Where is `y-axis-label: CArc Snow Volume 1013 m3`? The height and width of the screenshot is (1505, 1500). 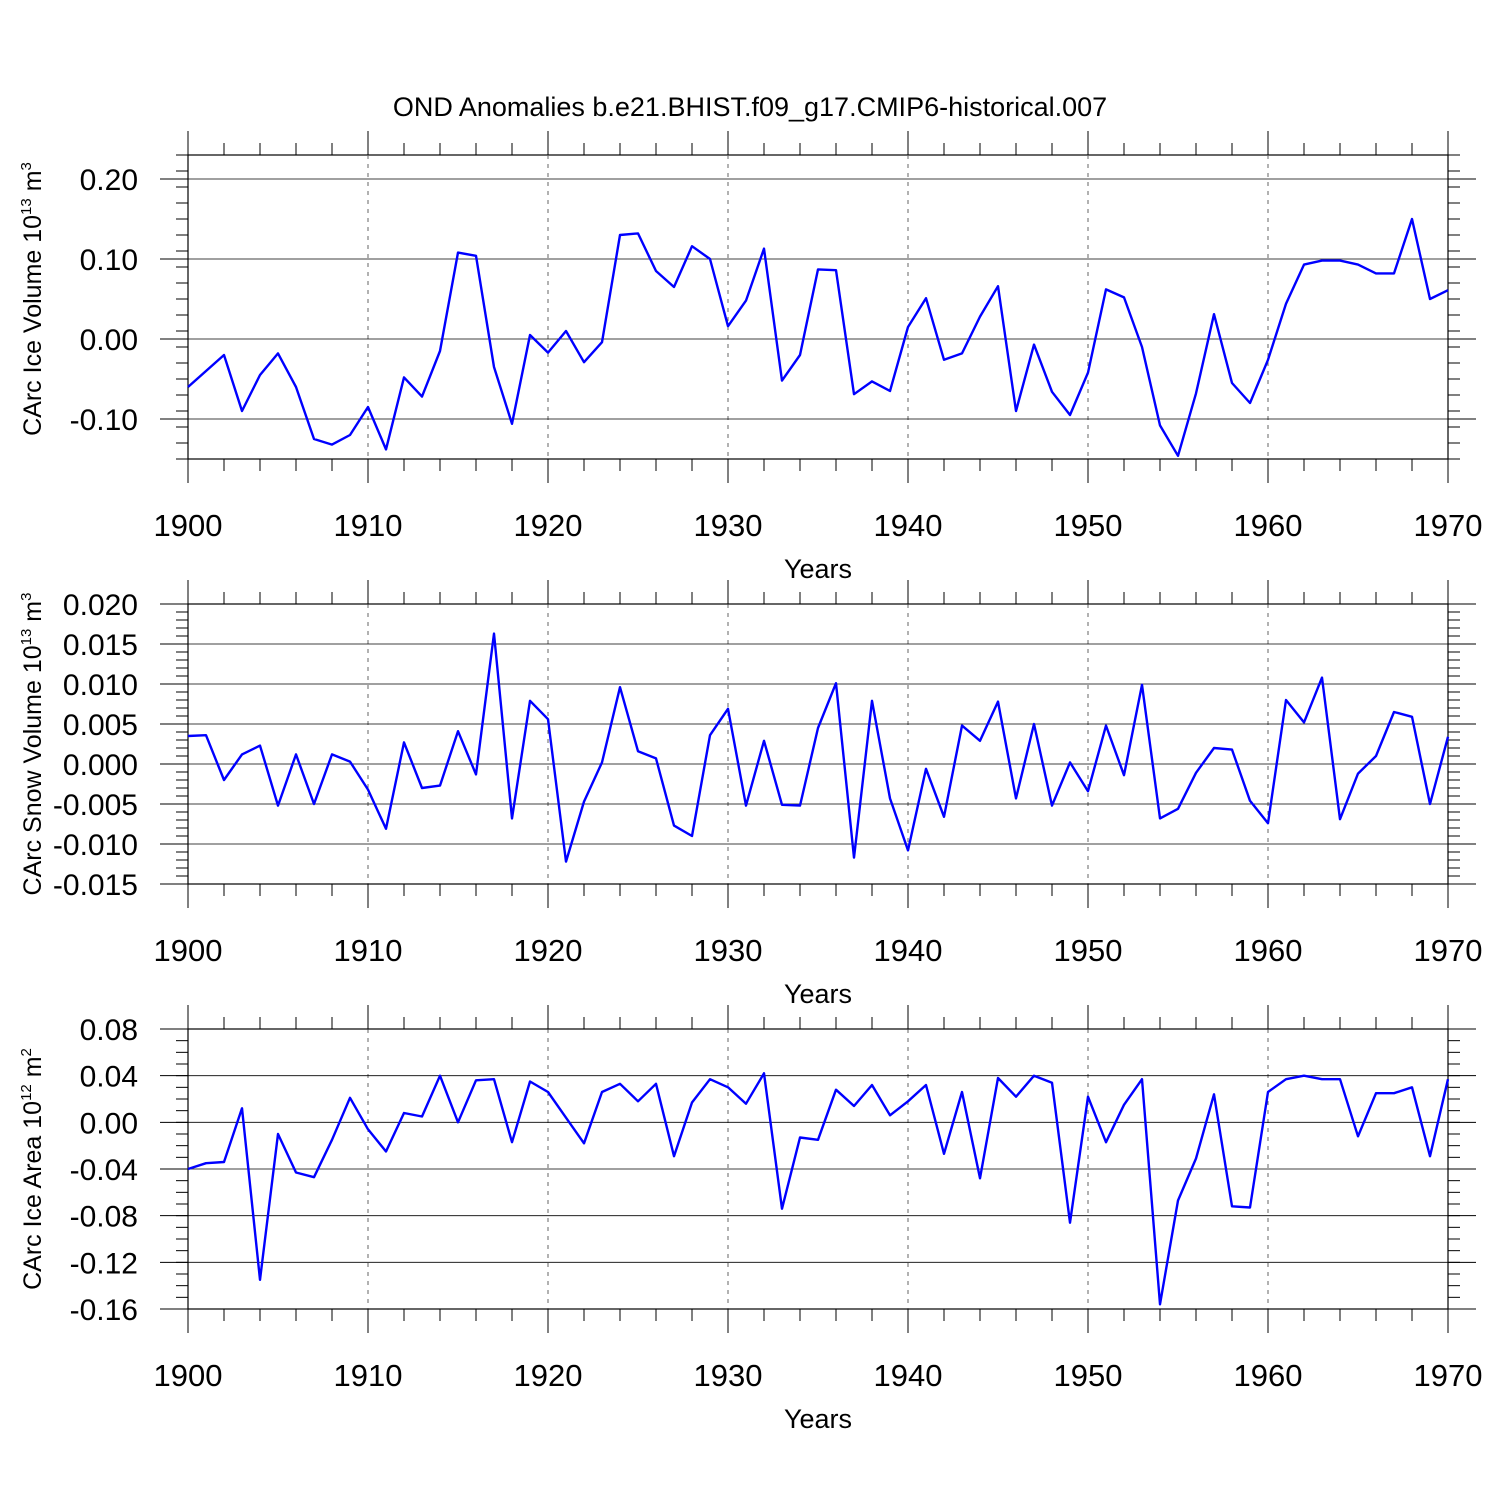 y-axis-label: CArc Snow Volume 1013 m3 is located at coordinates (32, 744).